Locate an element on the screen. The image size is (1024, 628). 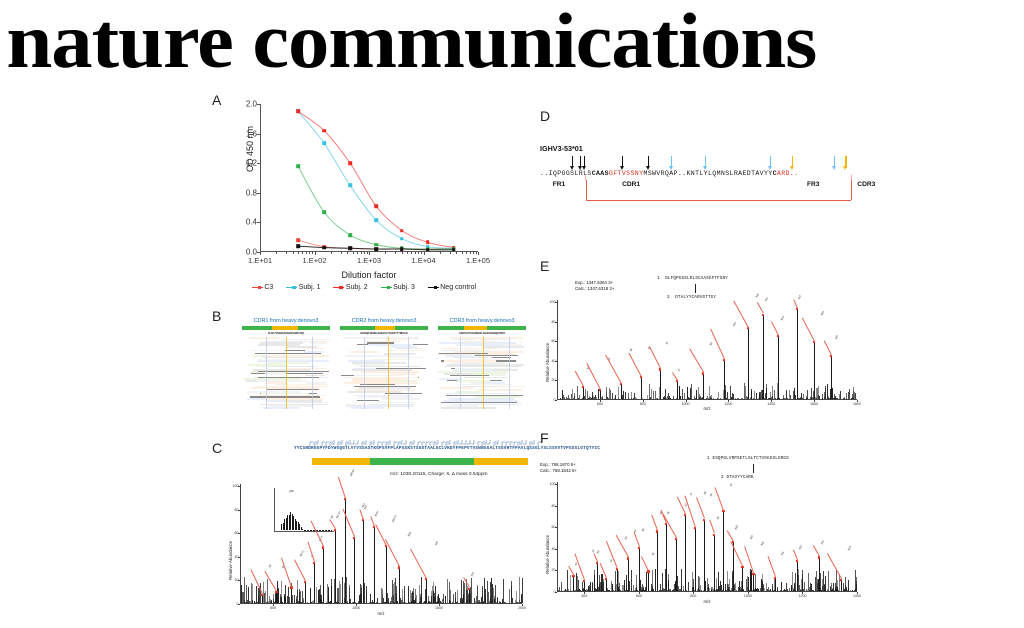
spectrum-annotation-label: b13 is located at coordinates (850, 549).